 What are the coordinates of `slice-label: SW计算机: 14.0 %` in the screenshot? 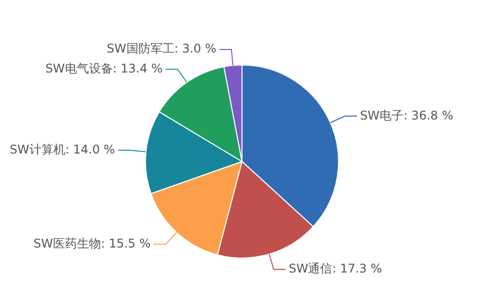 It's located at (63, 149).